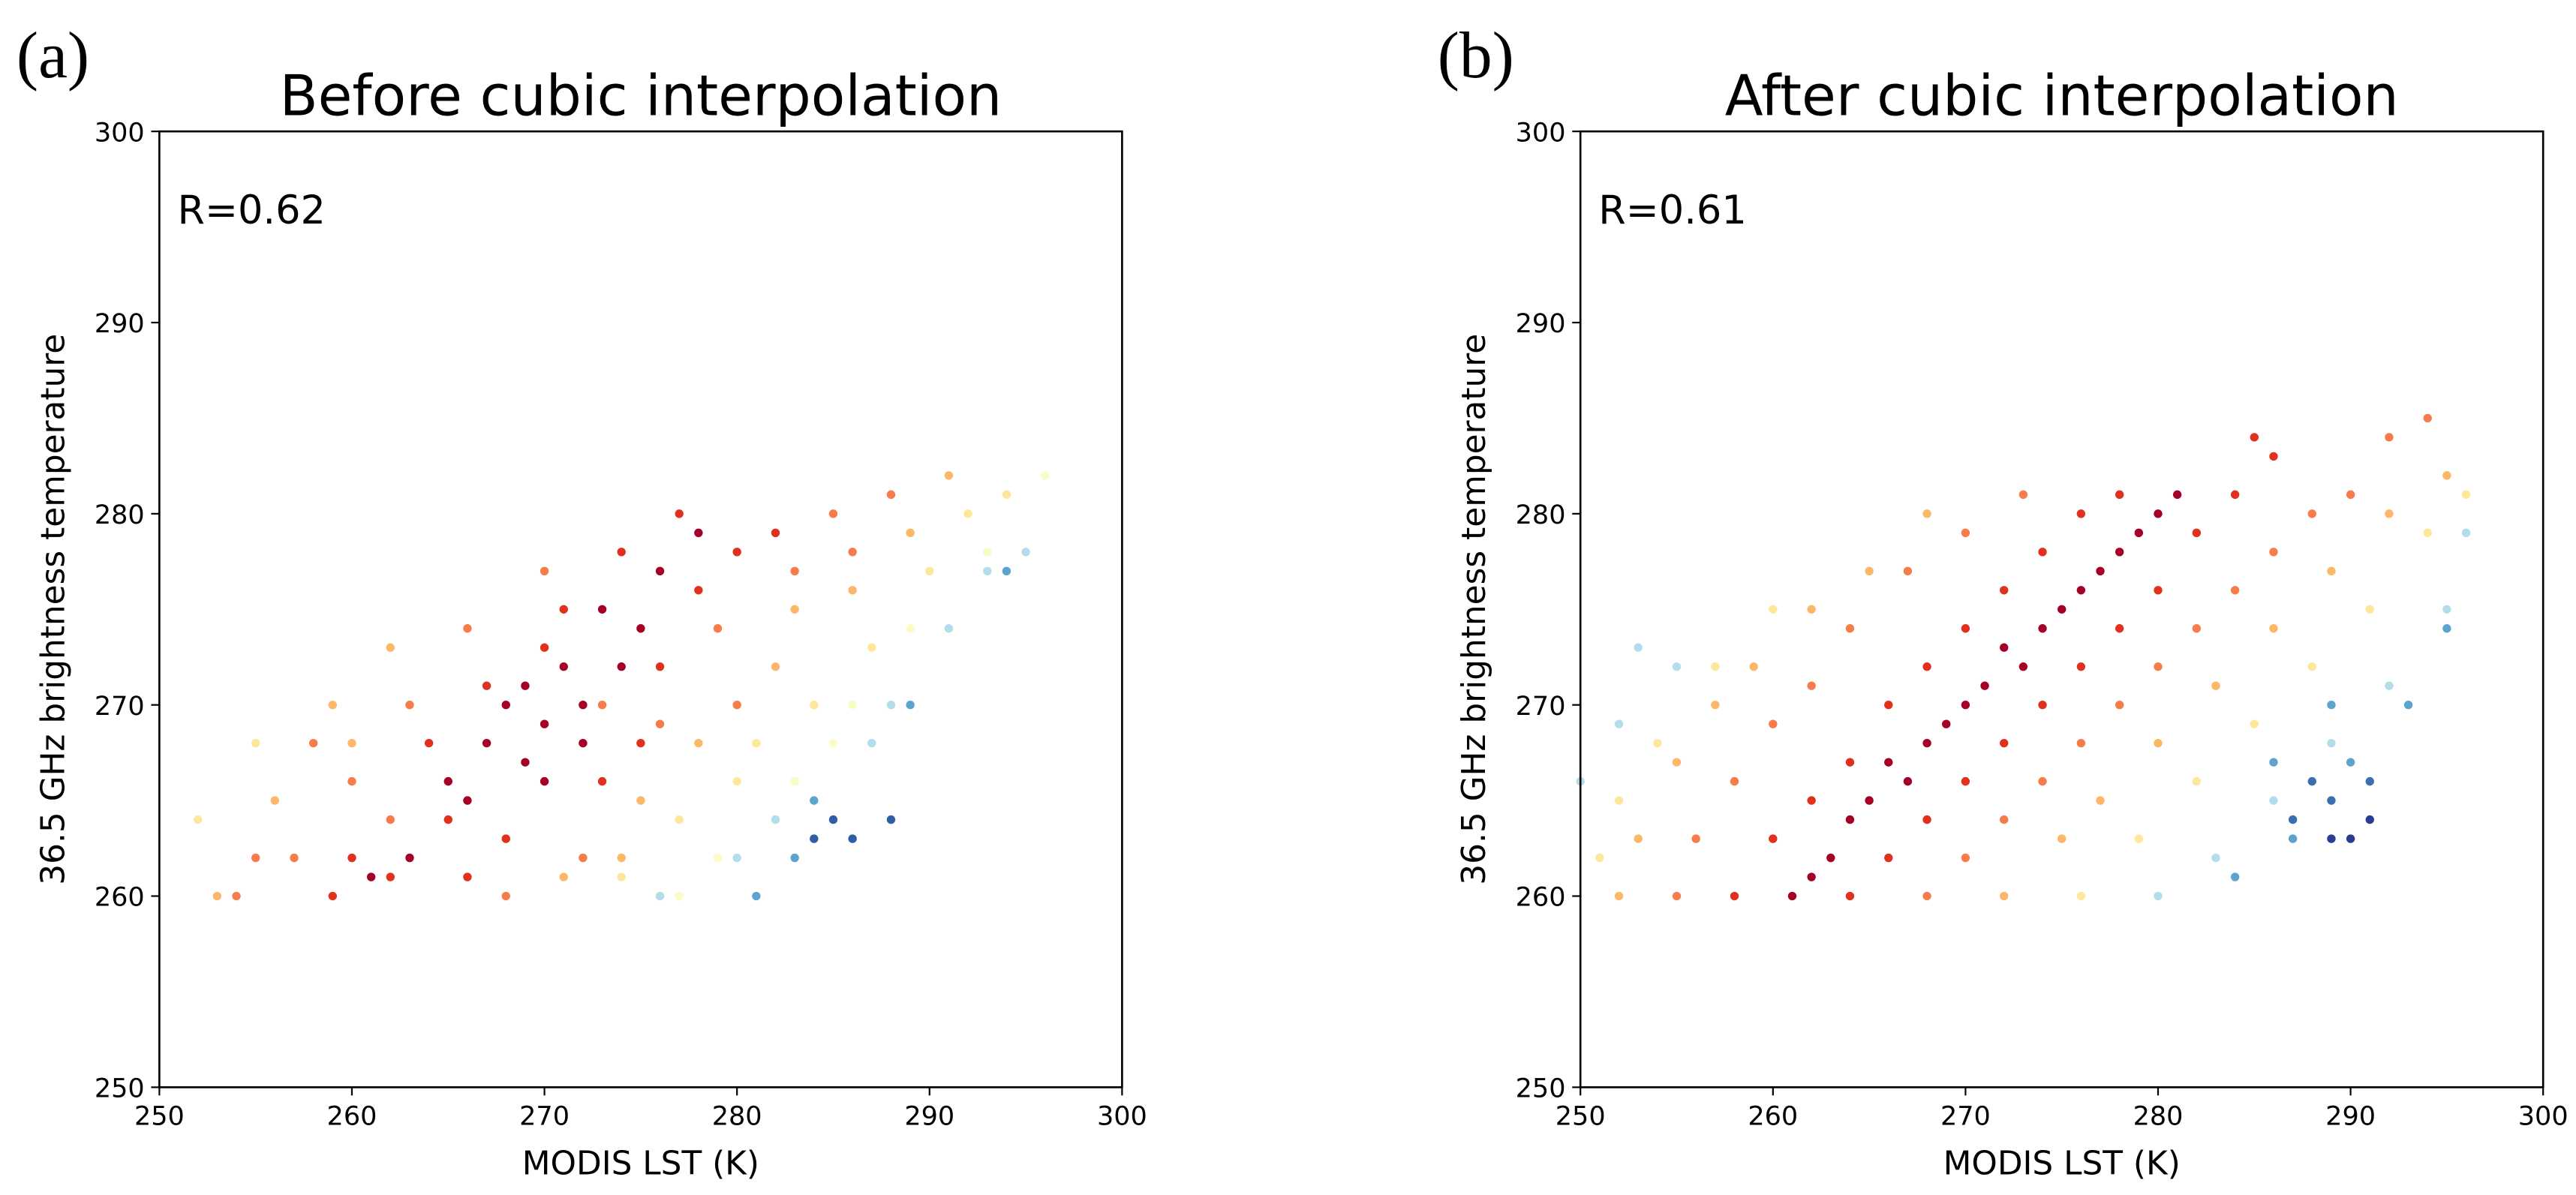  Describe the element at coordinates (1122, 1116) in the screenshot. I see `x-tick-label: 300` at that location.